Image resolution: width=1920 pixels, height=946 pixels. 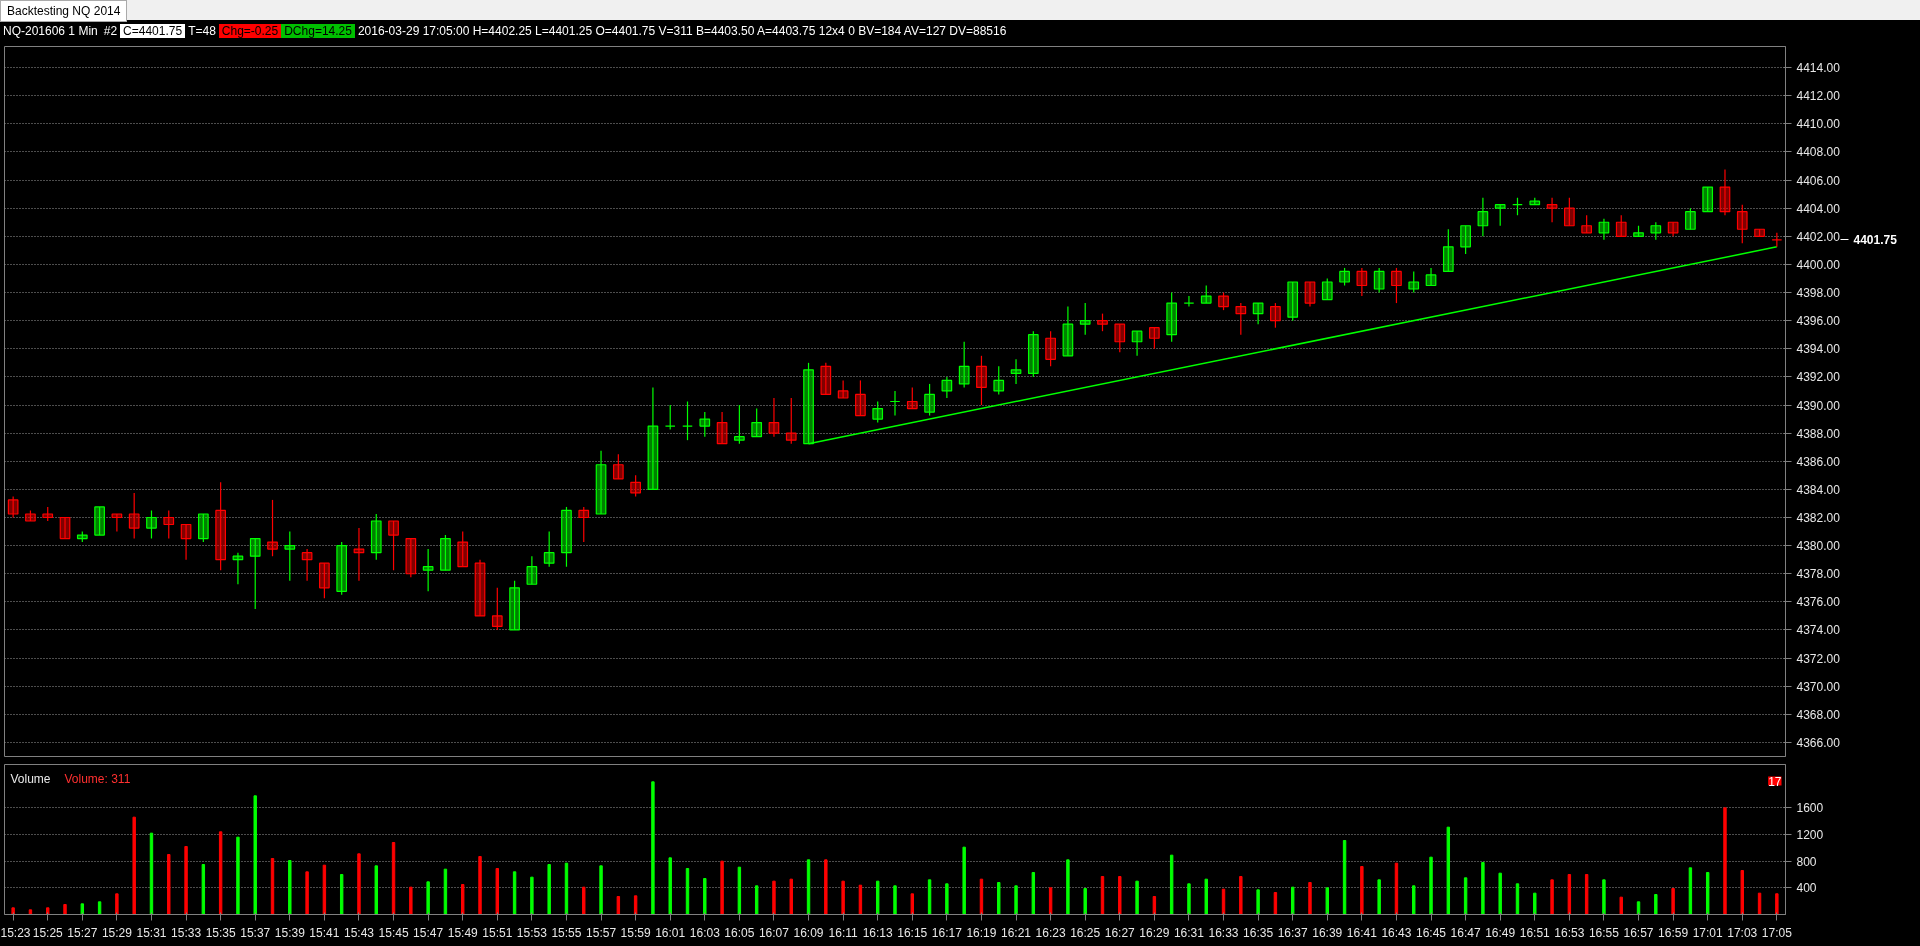 What do you see at coordinates (1818, 658) in the screenshot?
I see `y-tick-label: 4372.00` at bounding box center [1818, 658].